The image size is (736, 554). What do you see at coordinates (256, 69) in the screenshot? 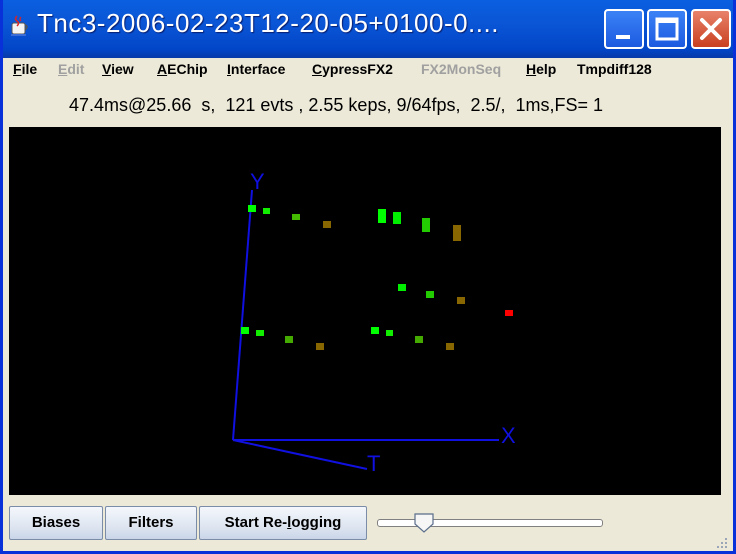
I see `menu-interface: Interface` at bounding box center [256, 69].